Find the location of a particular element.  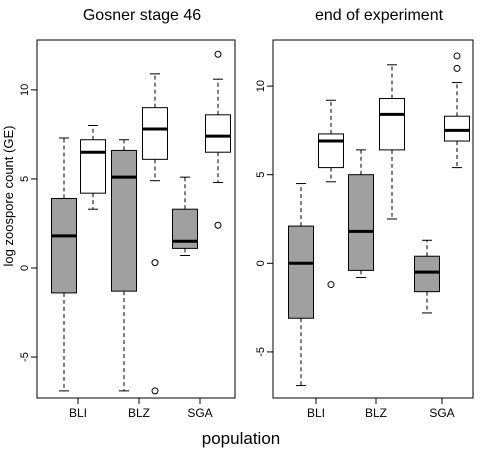

x-axis-label: population is located at coordinates (241, 438).